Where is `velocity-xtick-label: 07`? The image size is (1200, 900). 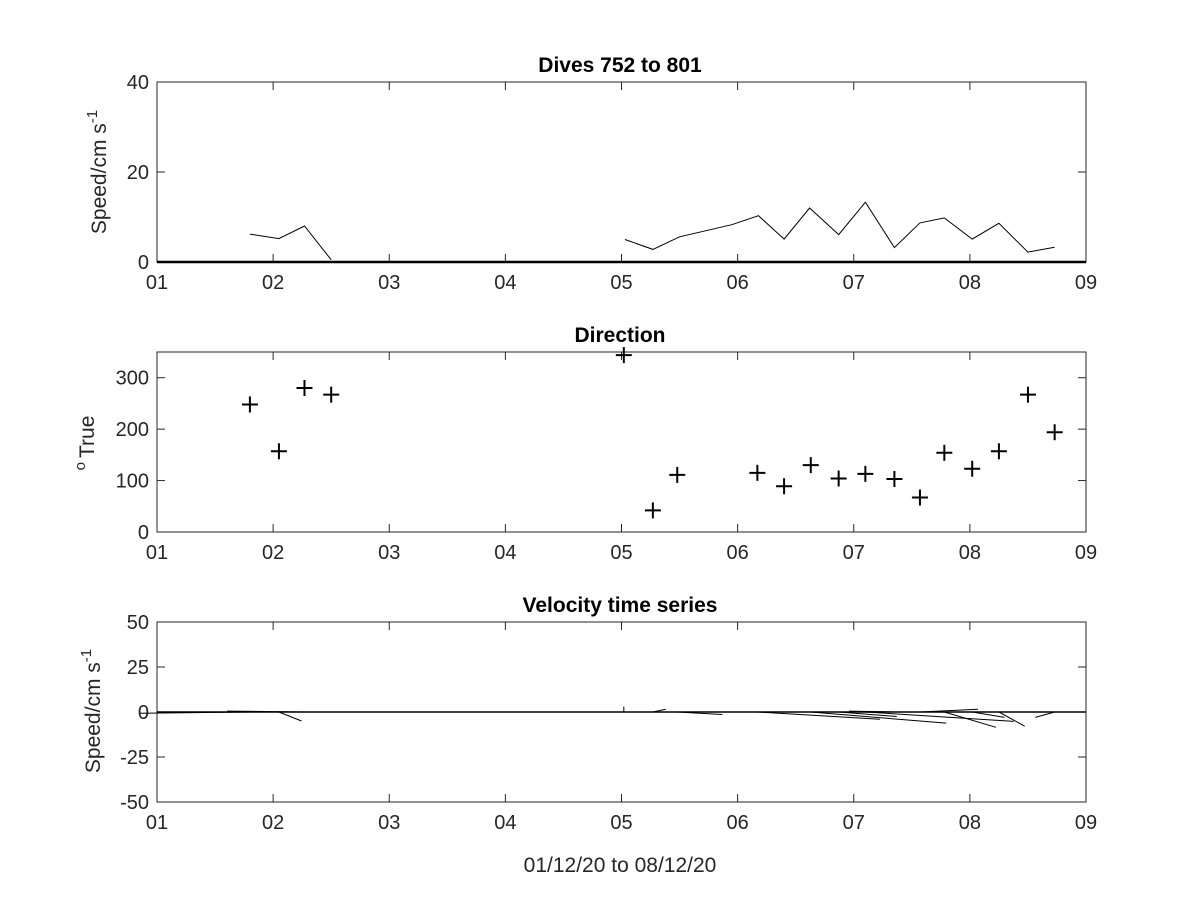 velocity-xtick-label: 07 is located at coordinates (854, 823).